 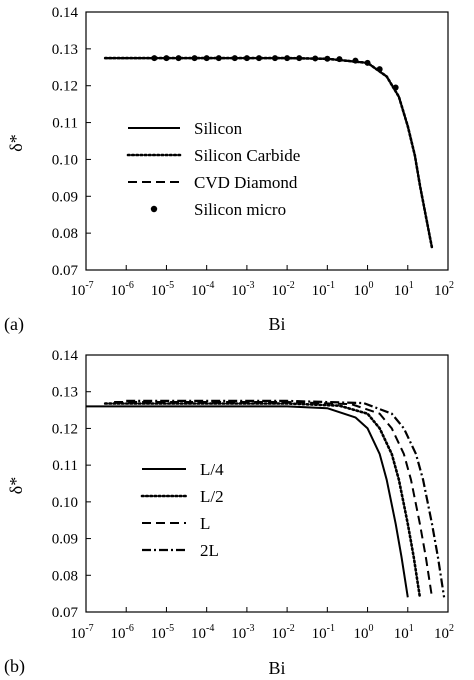 I want to click on legend-label: 2L, so click(x=209, y=550).